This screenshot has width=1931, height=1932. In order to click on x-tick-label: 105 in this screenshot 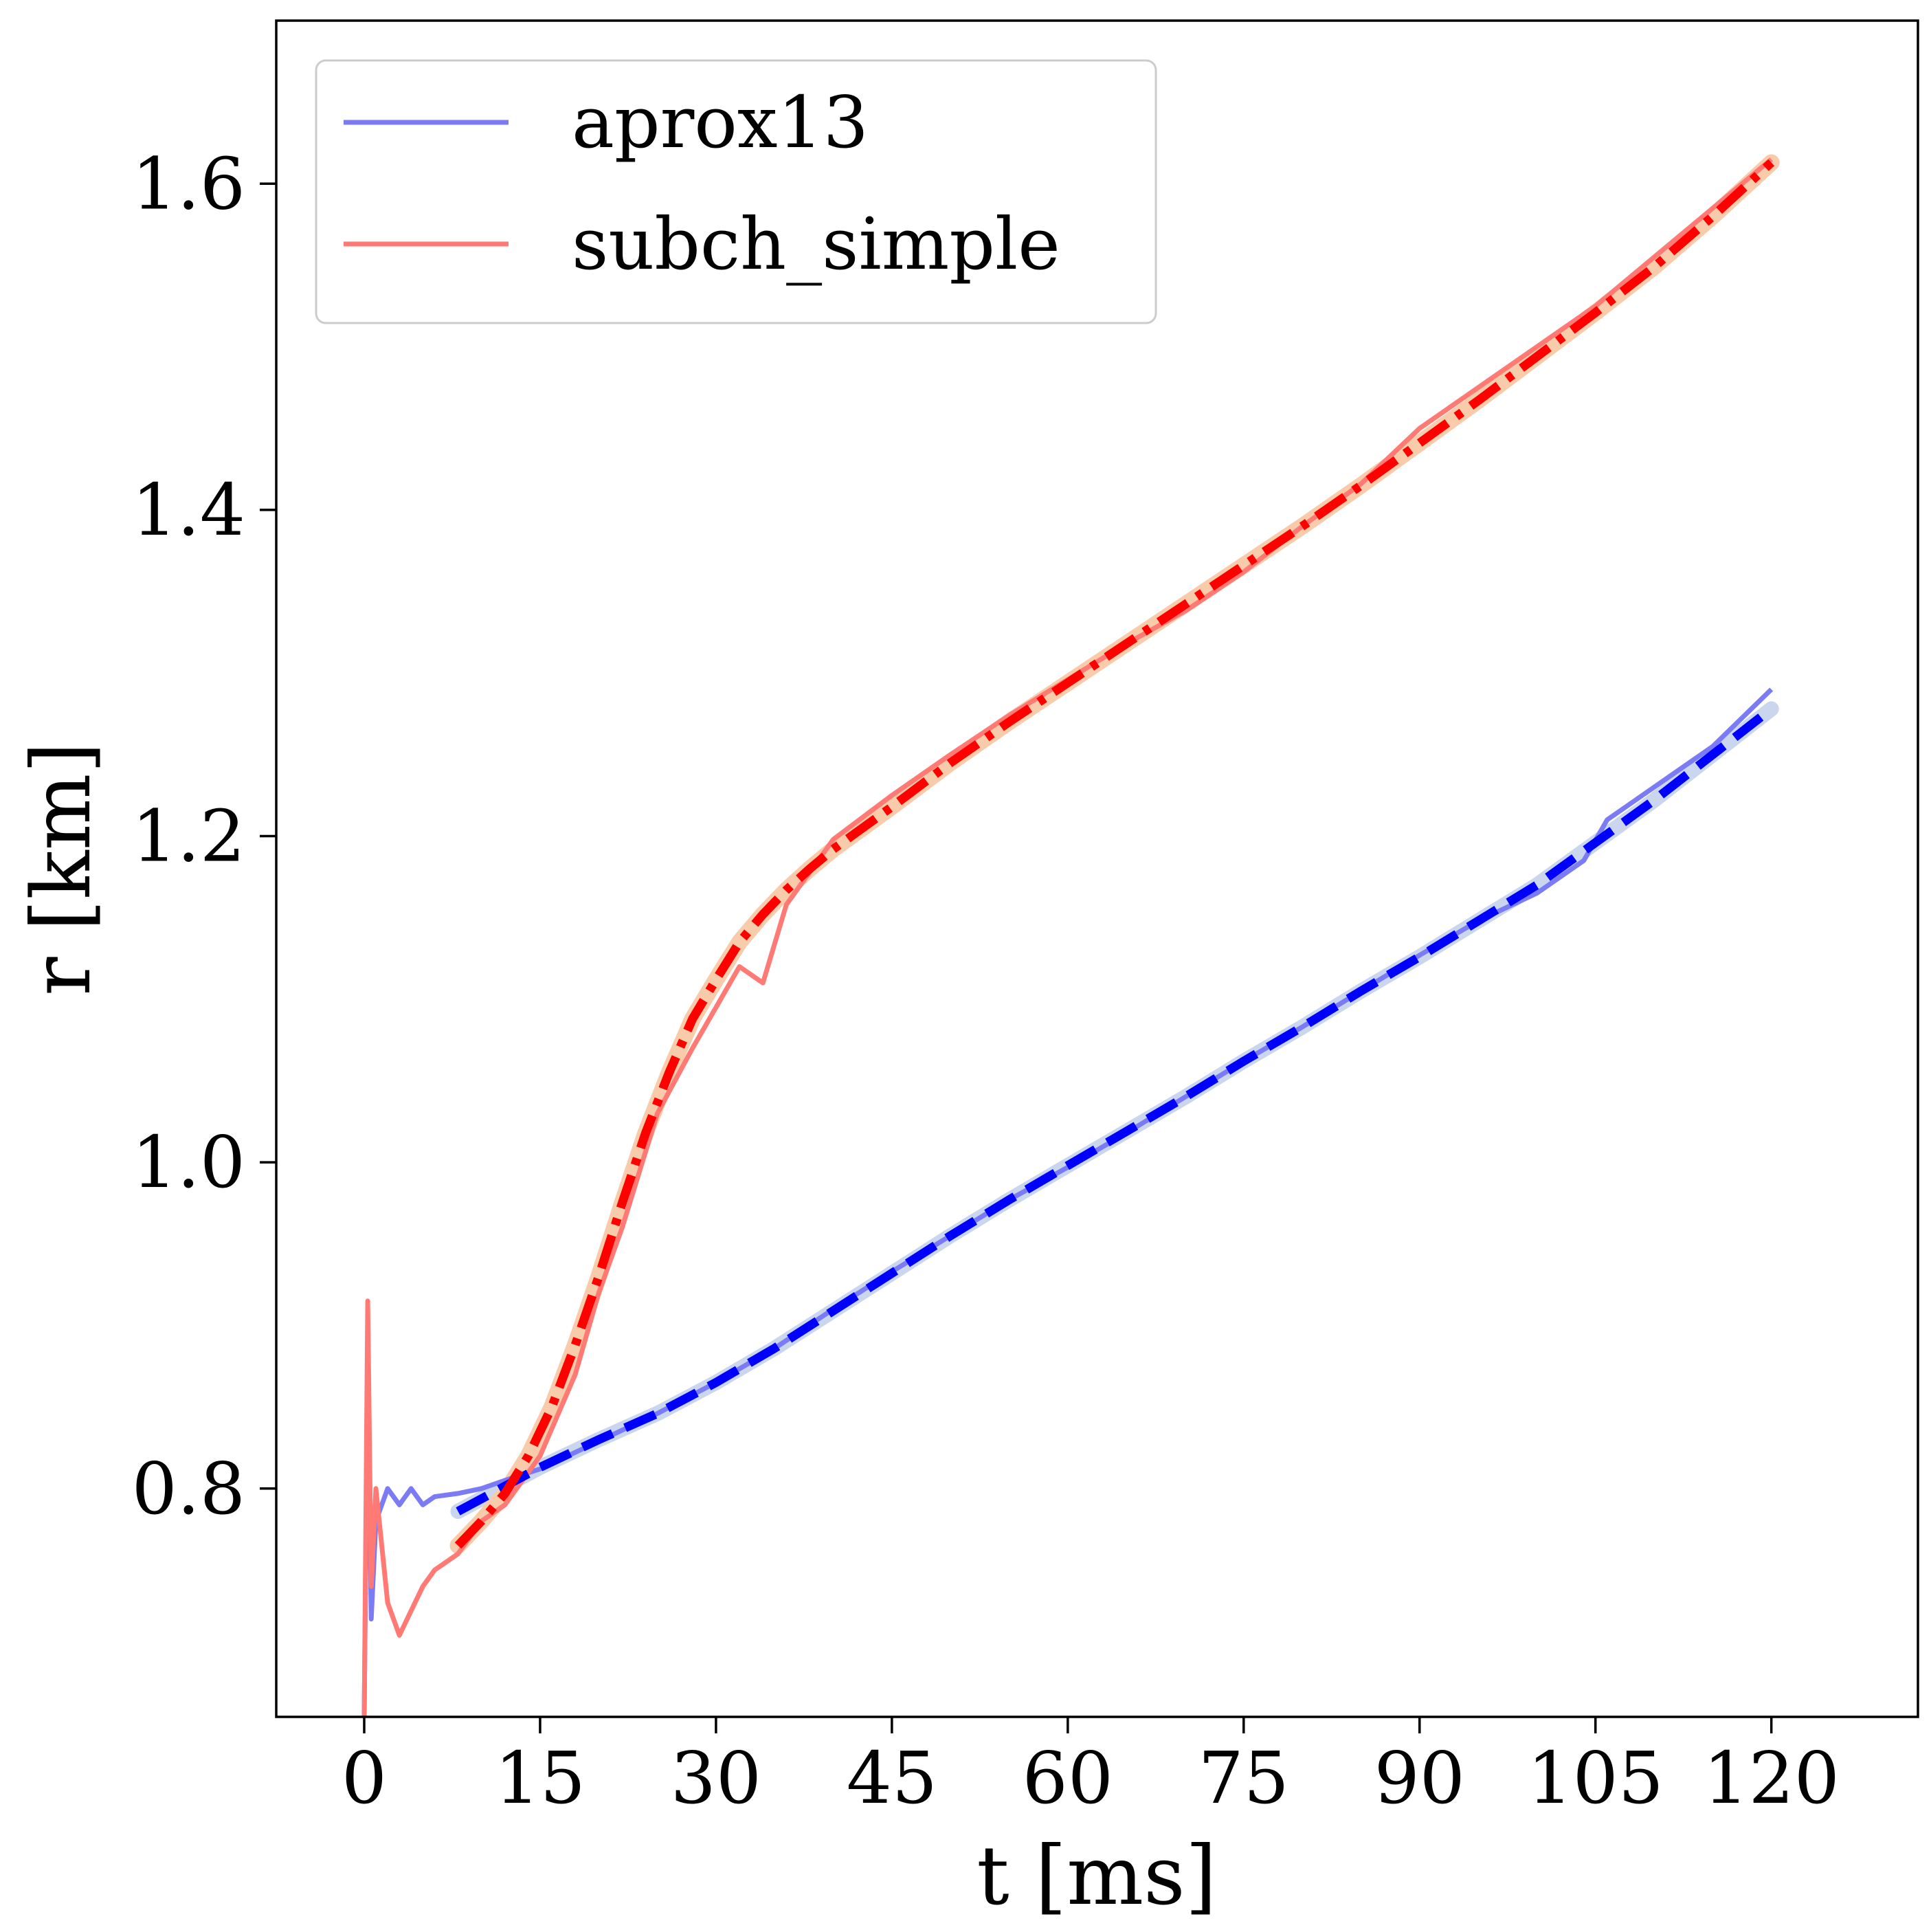, I will do `click(1596, 1778)`.